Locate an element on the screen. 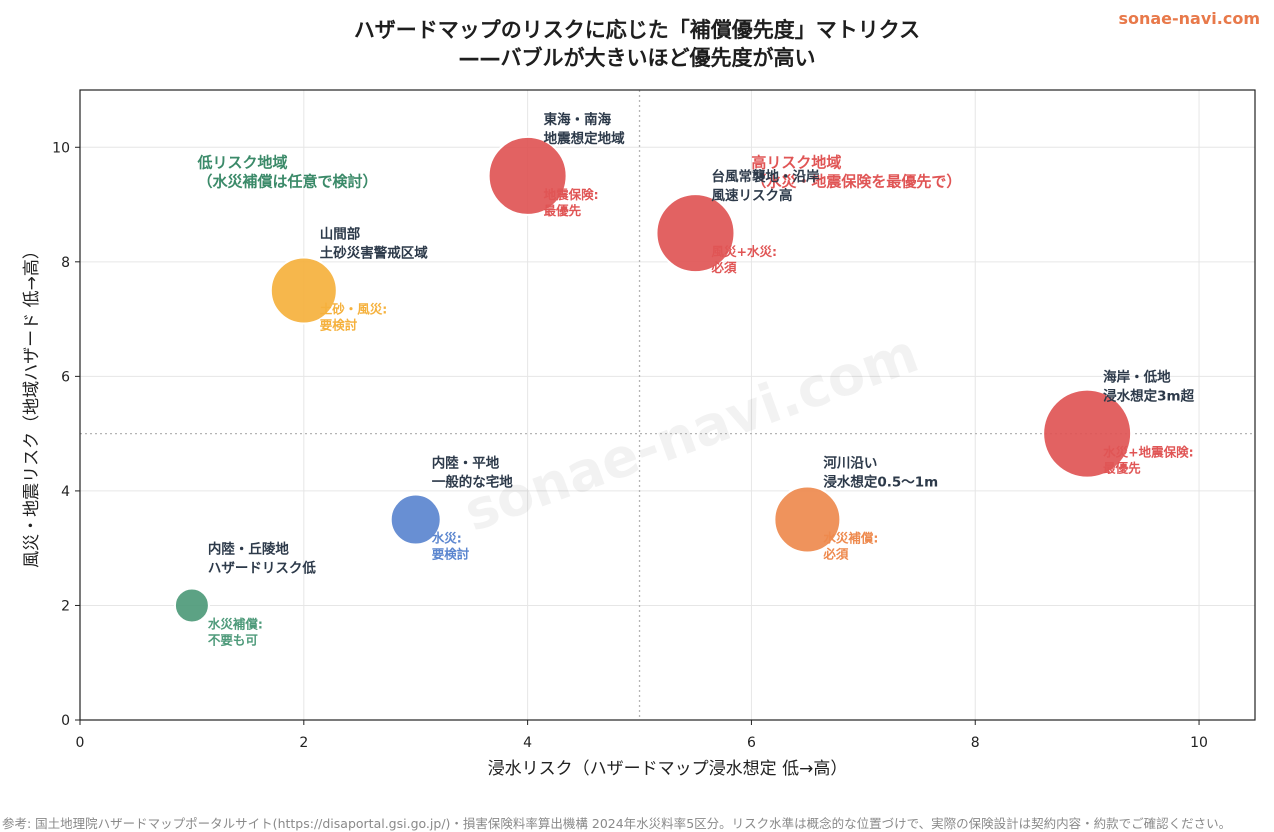 Image resolution: width=1274 pixels, height=832 pixels. bubble-note-label: 水災補償:不要も可 is located at coordinates (235, 631).